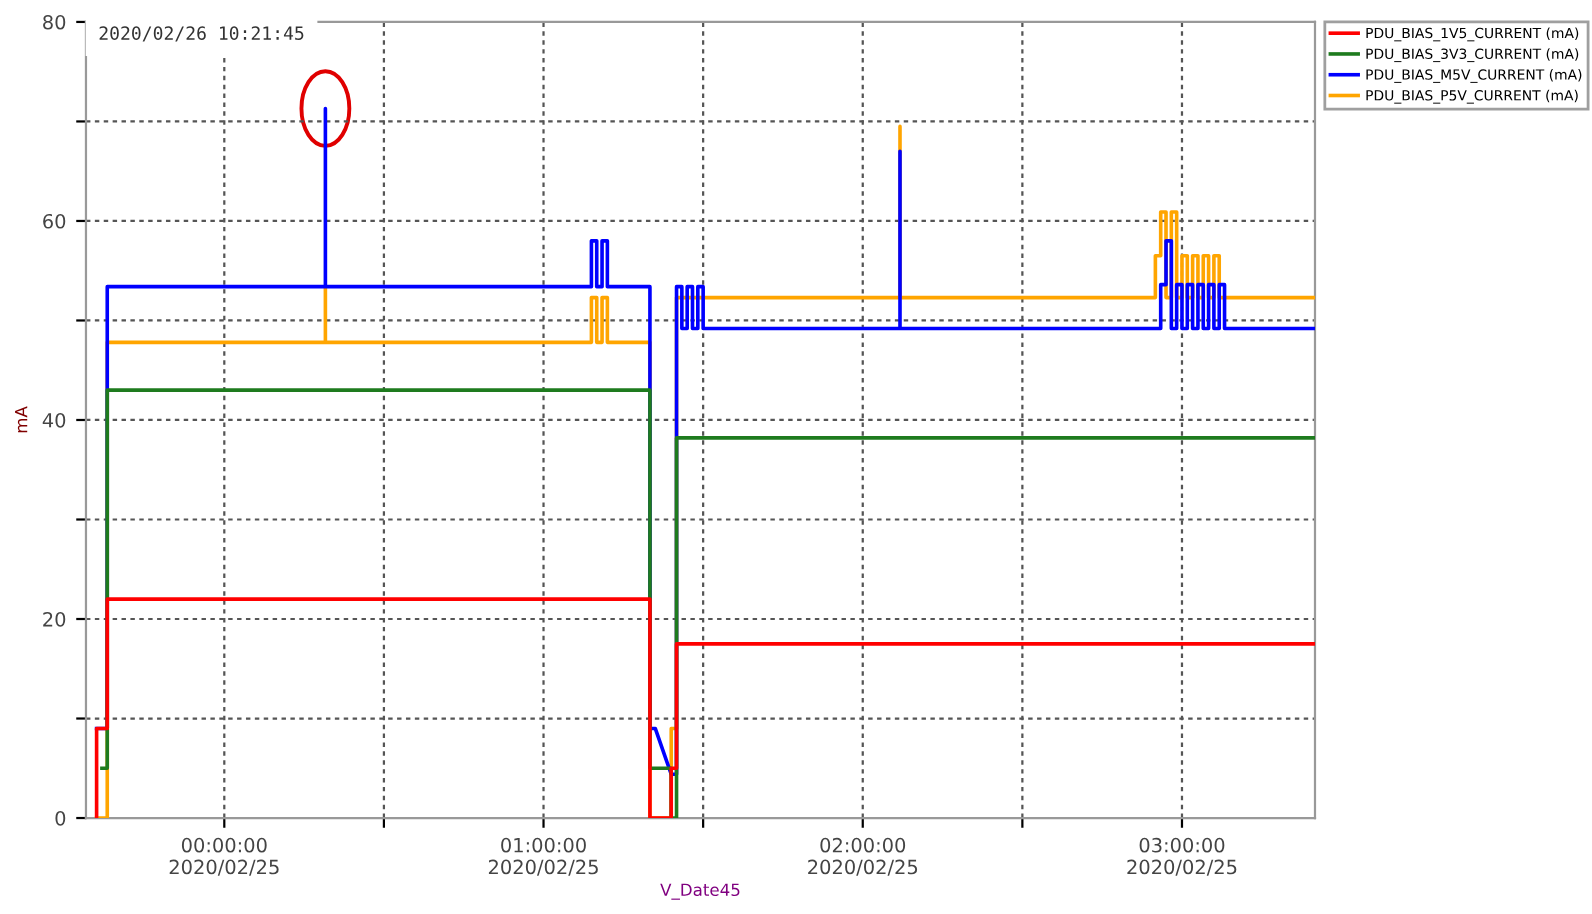 The height and width of the screenshot is (914, 1592). I want to click on y-tick-label: 0, so click(60, 818).